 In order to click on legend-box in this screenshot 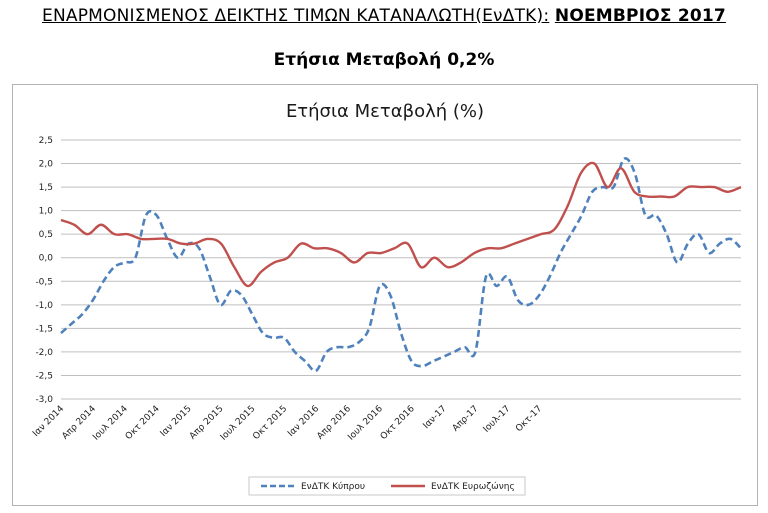, I will do `click(387, 486)`.